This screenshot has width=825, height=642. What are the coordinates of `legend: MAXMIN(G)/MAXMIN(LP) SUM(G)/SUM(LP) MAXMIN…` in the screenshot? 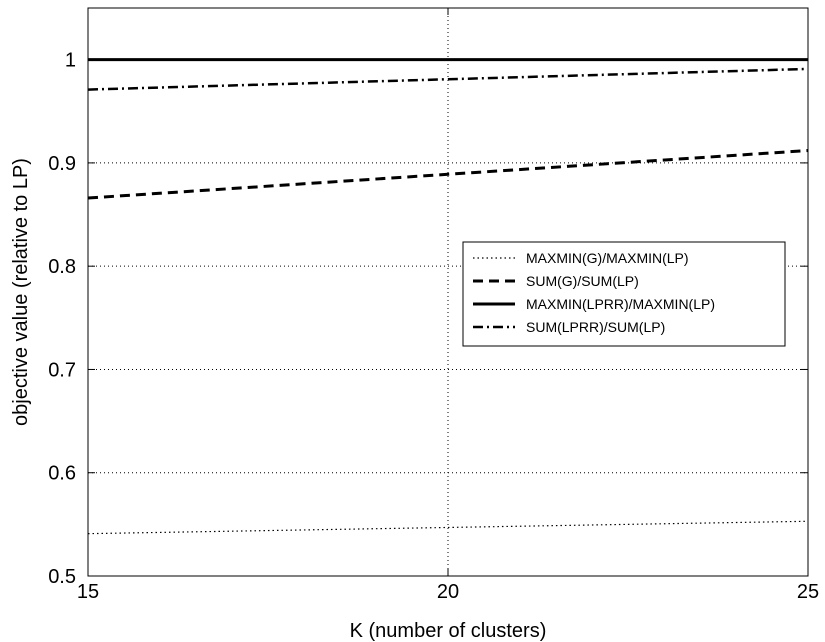 It's located at (624, 294).